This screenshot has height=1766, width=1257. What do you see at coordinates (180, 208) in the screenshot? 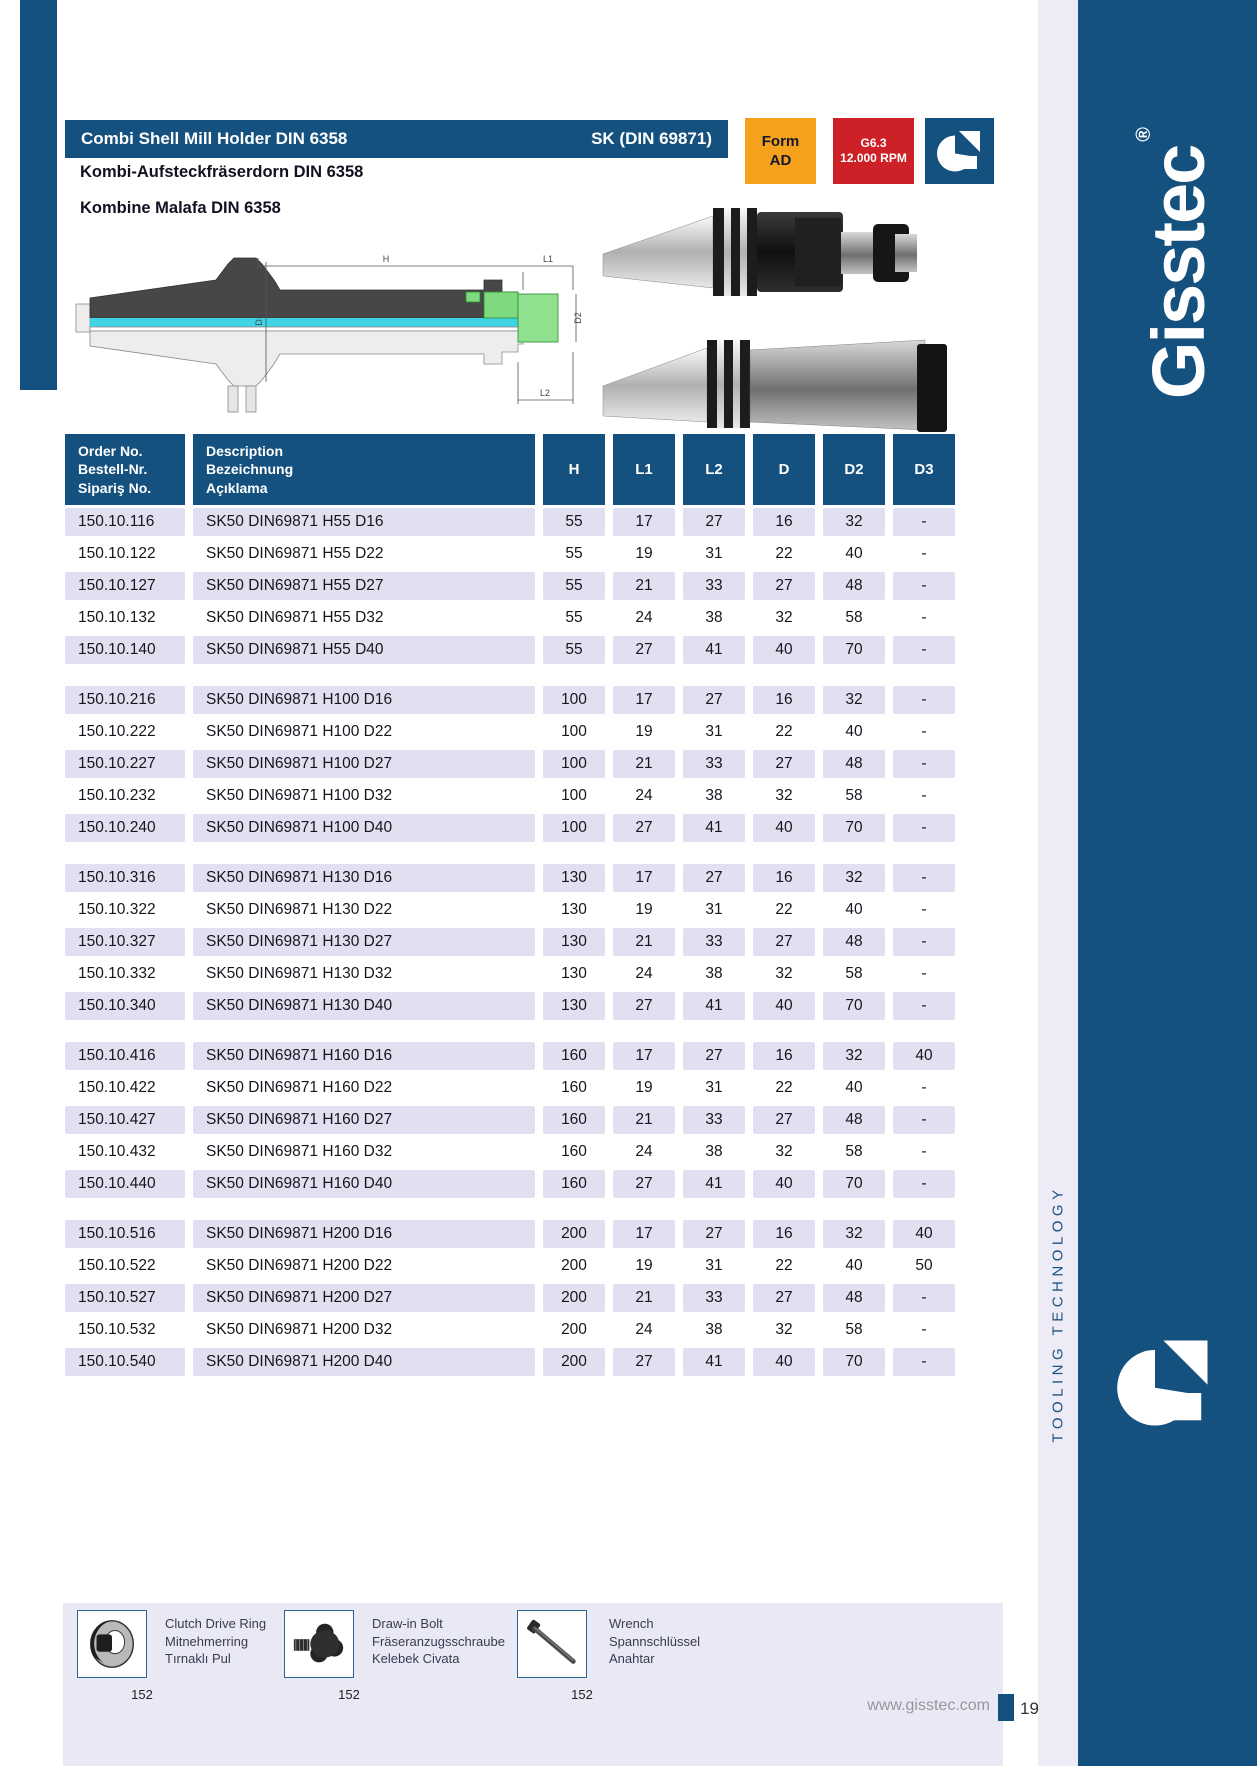
I see `subtitle-turkish: Kombine Malafa DIN 6358` at bounding box center [180, 208].